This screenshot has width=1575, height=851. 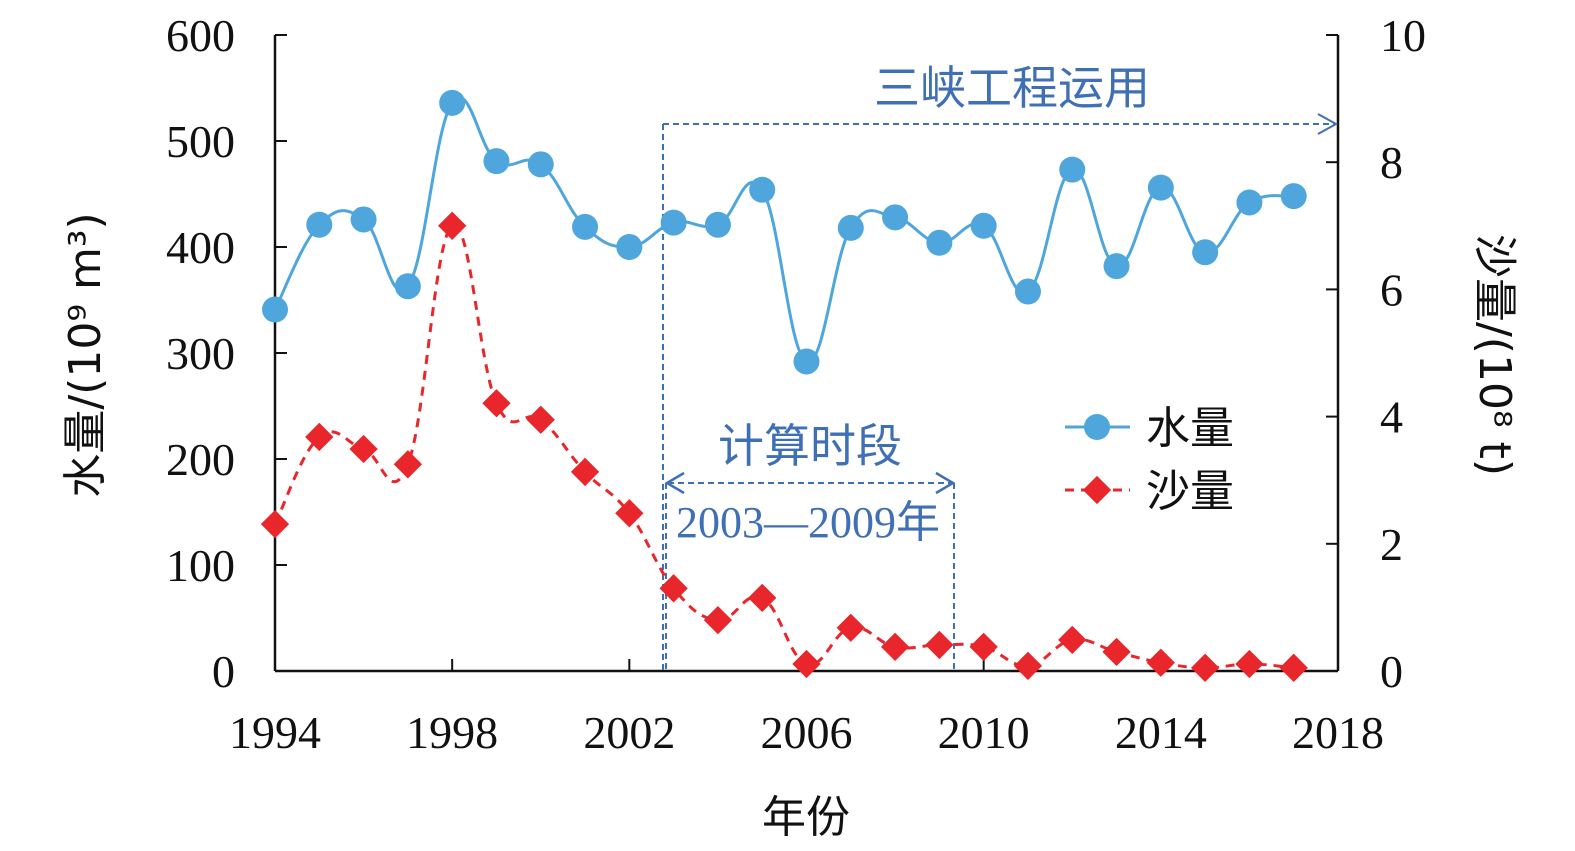 What do you see at coordinates (1161, 732) in the screenshot?
I see `x-tick-label: 2014` at bounding box center [1161, 732].